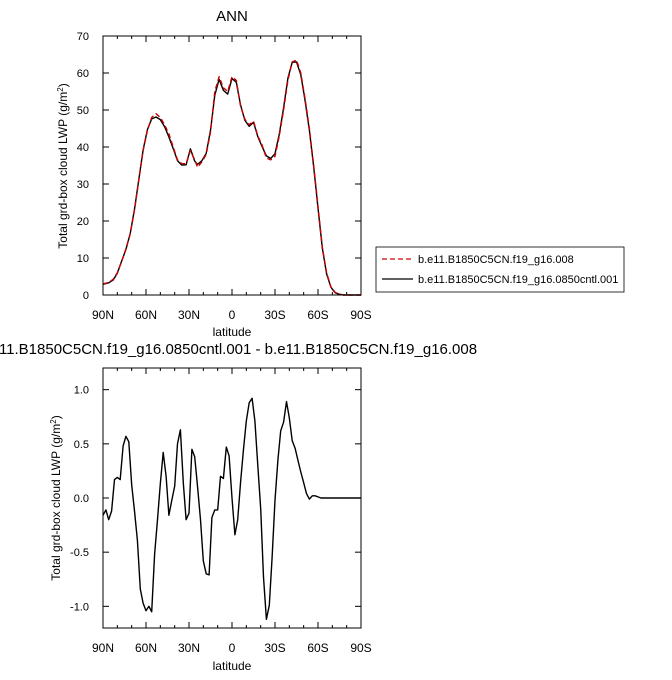 The width and height of the screenshot is (672, 680). Describe the element at coordinates (103, 315) in the screenshot. I see `top-xtick-label: 90N` at that location.